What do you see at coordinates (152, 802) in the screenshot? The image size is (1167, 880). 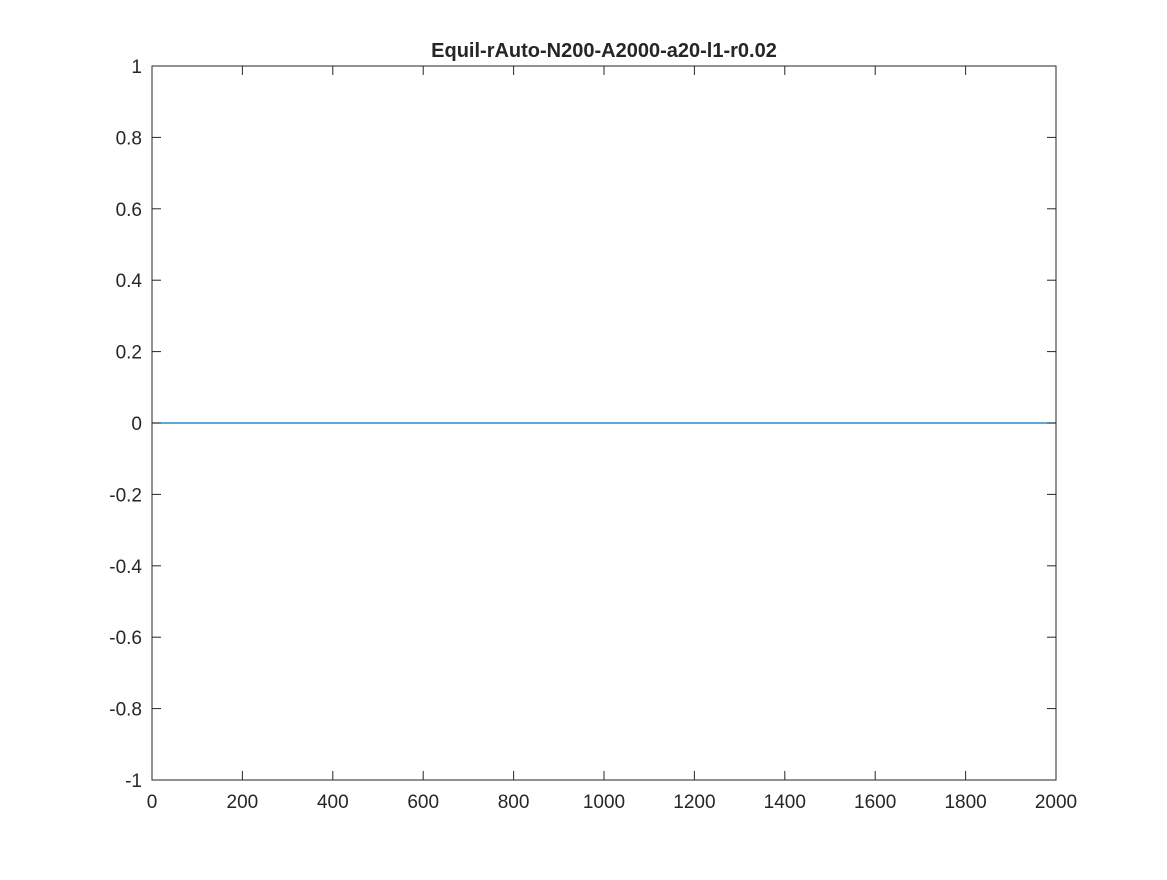 I see `x-tick-label: 0` at bounding box center [152, 802].